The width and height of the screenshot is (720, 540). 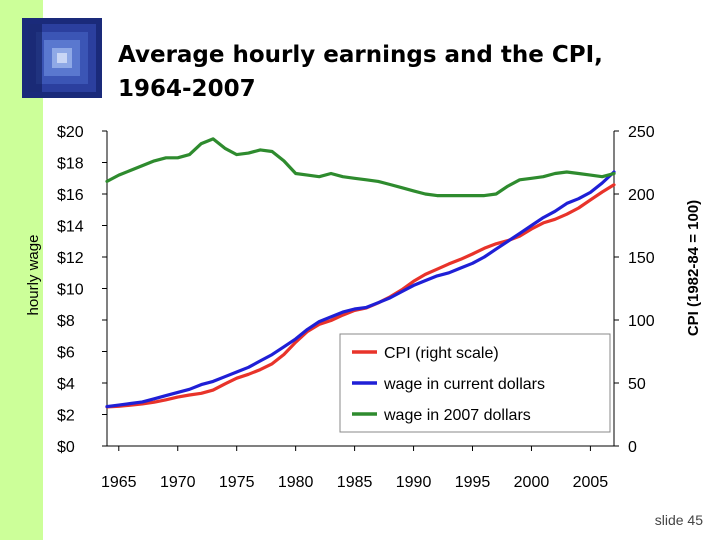 I want to click on x-tick-label: 1995, so click(x=473, y=482).